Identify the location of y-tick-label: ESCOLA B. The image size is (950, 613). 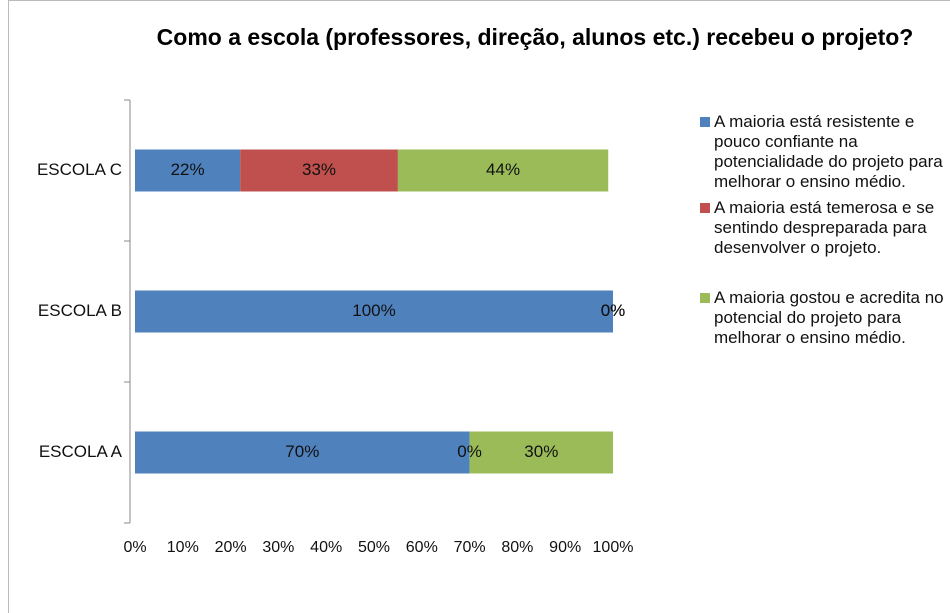
(80, 310).